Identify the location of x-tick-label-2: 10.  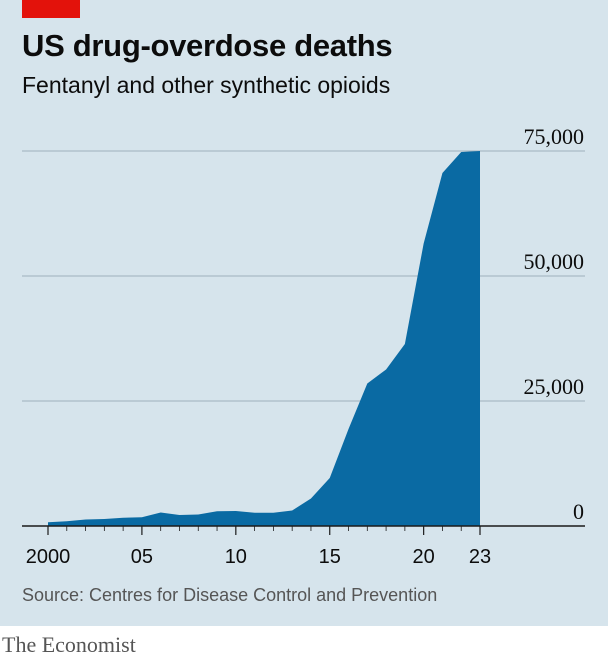
(236, 557).